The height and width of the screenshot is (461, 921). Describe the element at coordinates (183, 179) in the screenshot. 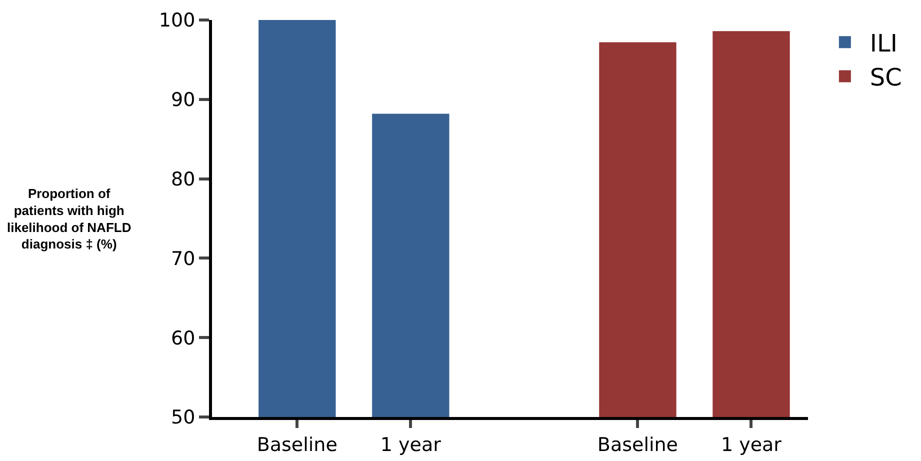

I see `y-tick-label: 80` at that location.